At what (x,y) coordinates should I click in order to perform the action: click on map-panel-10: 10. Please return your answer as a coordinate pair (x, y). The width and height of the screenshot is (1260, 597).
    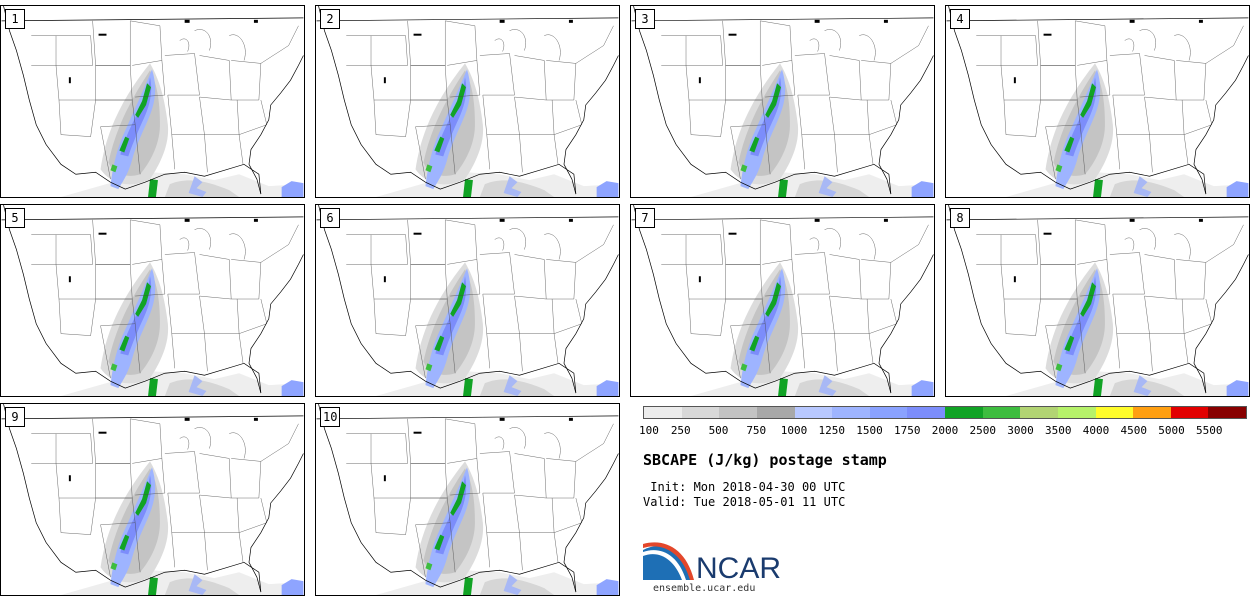
    Looking at the image, I should click on (467, 499).